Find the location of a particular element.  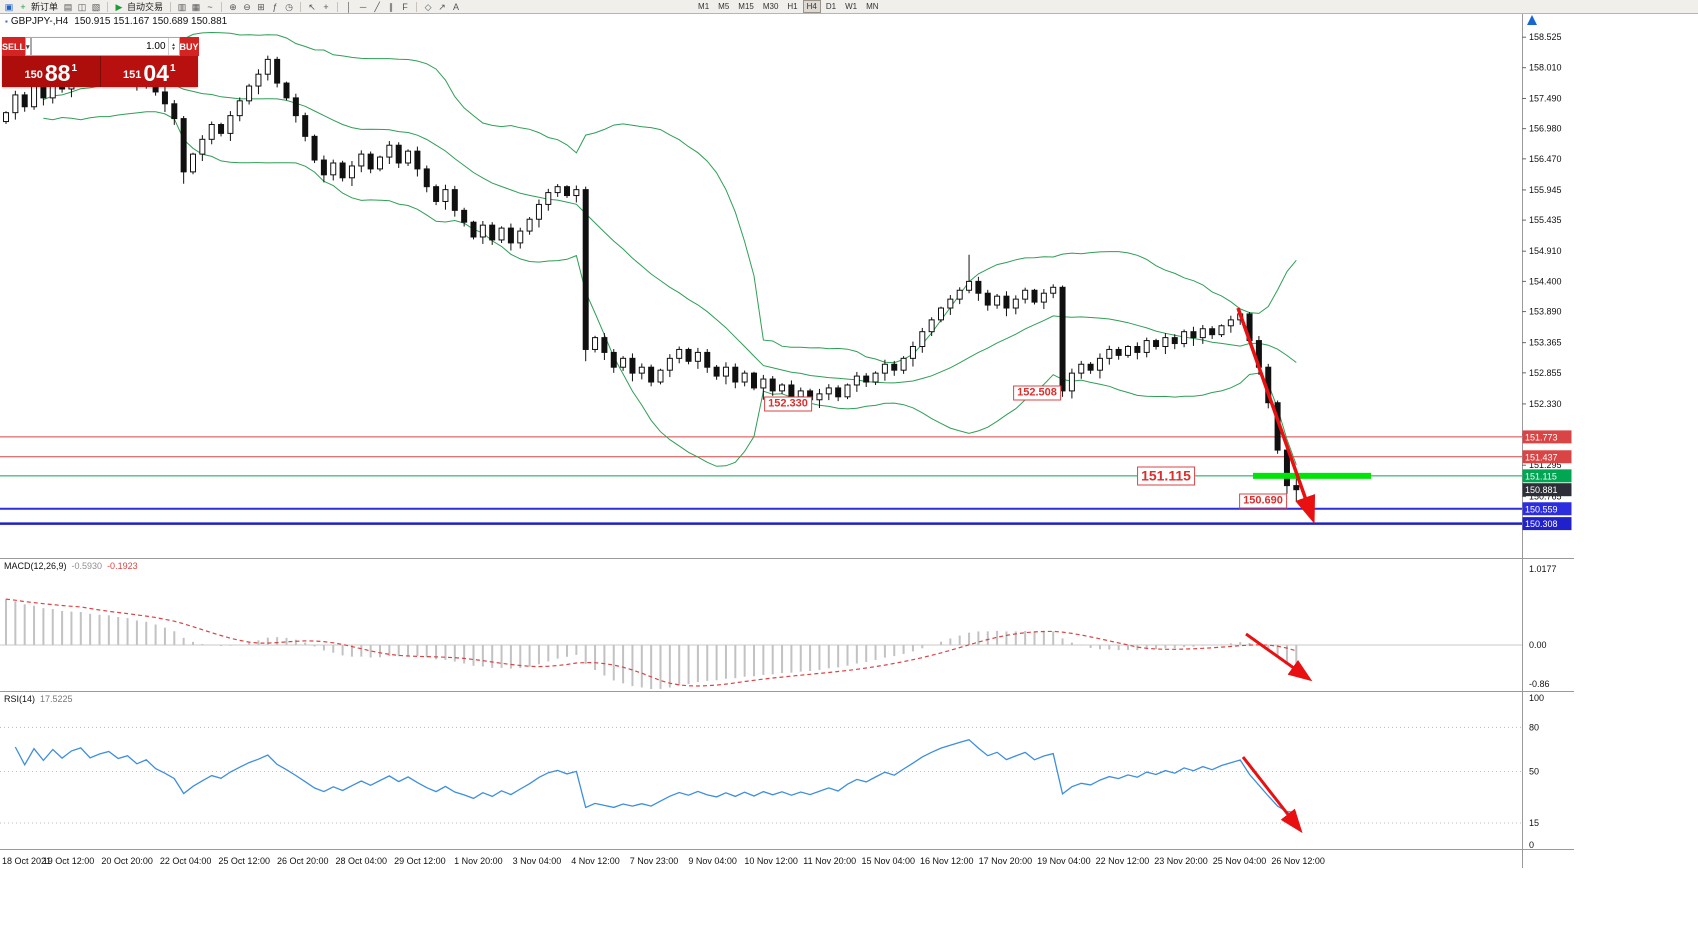

price-flag: 150.690 is located at coordinates (1263, 501).